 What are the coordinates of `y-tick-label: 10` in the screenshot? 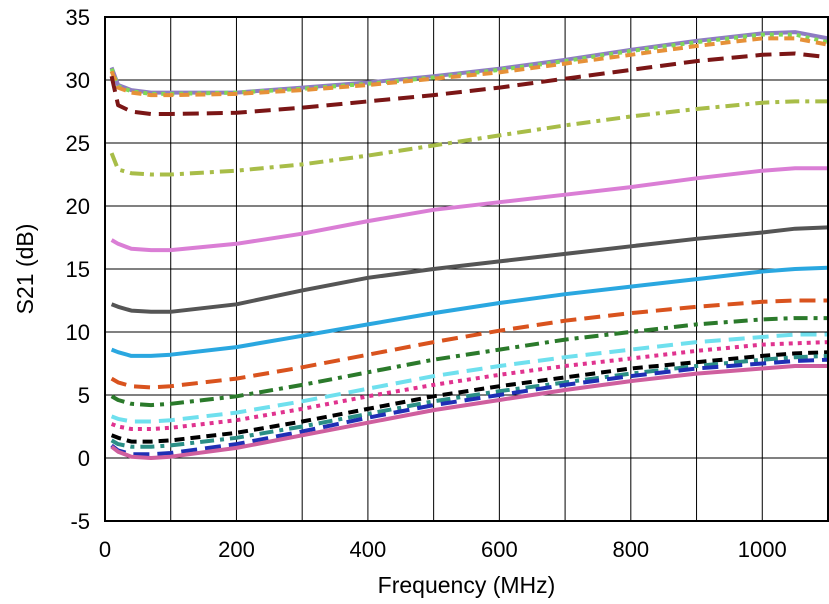 It's located at (78, 332).